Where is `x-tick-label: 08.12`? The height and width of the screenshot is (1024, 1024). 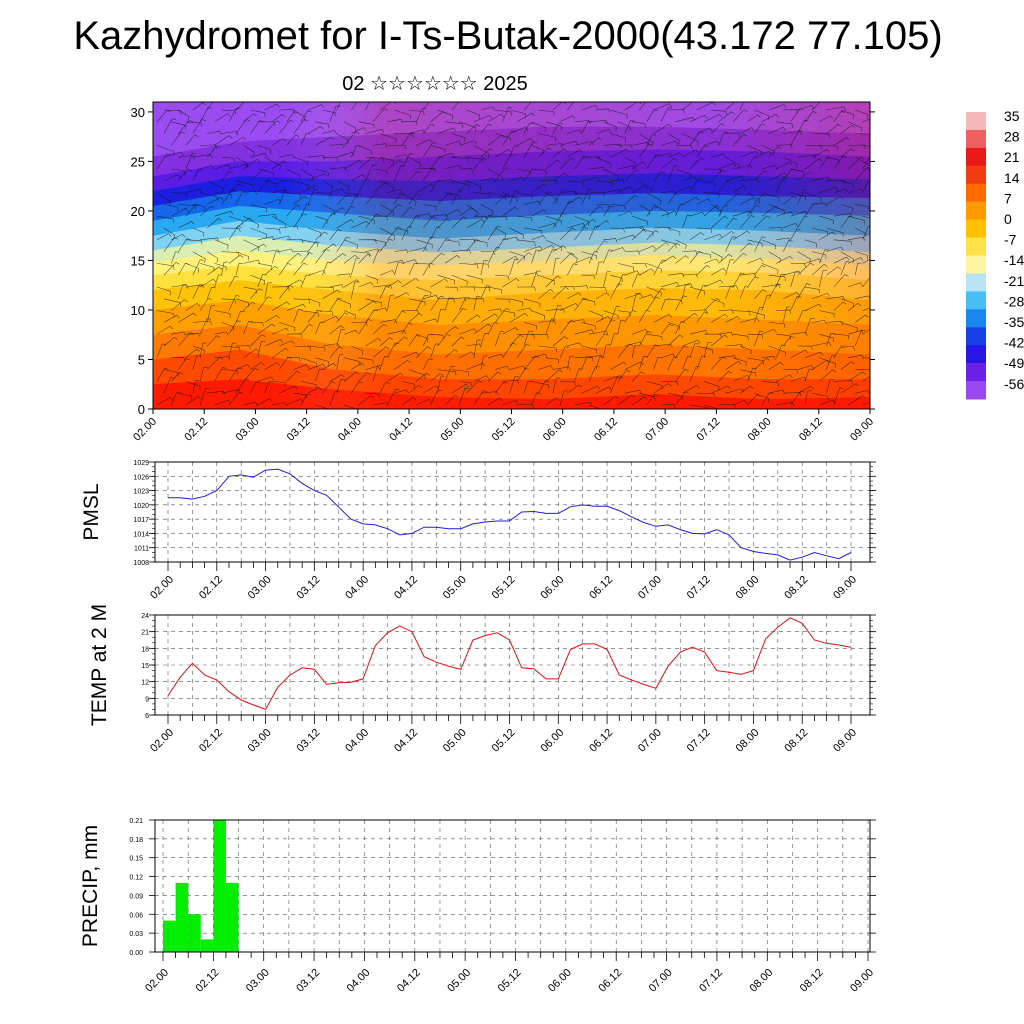 x-tick-label: 08.12 is located at coordinates (796, 588).